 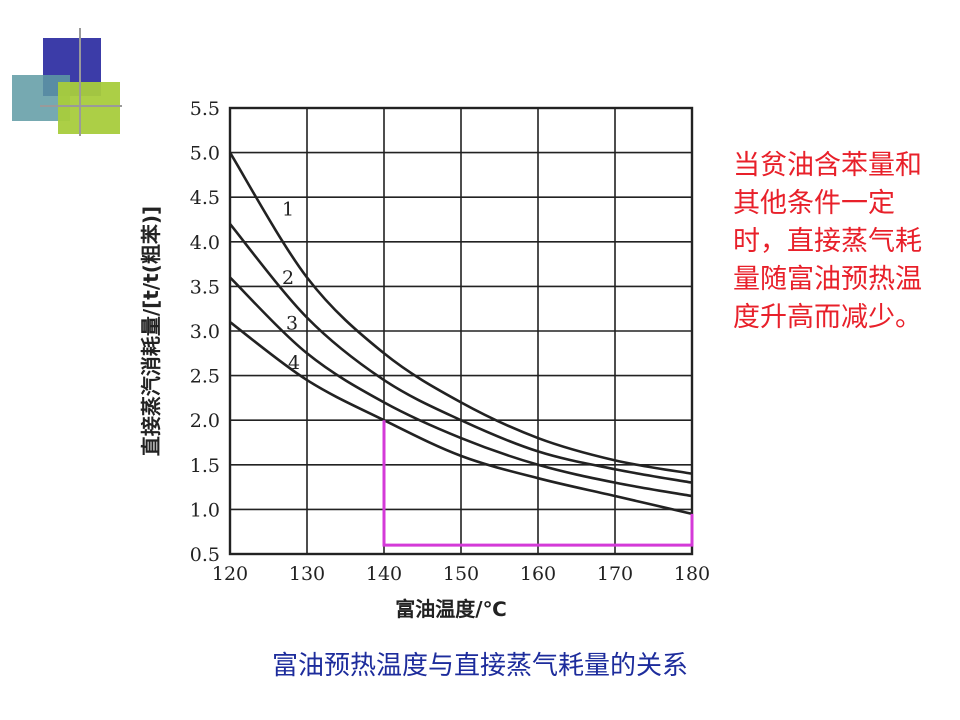 What do you see at coordinates (288, 278) in the screenshot?
I see `series-label-2: 2` at bounding box center [288, 278].